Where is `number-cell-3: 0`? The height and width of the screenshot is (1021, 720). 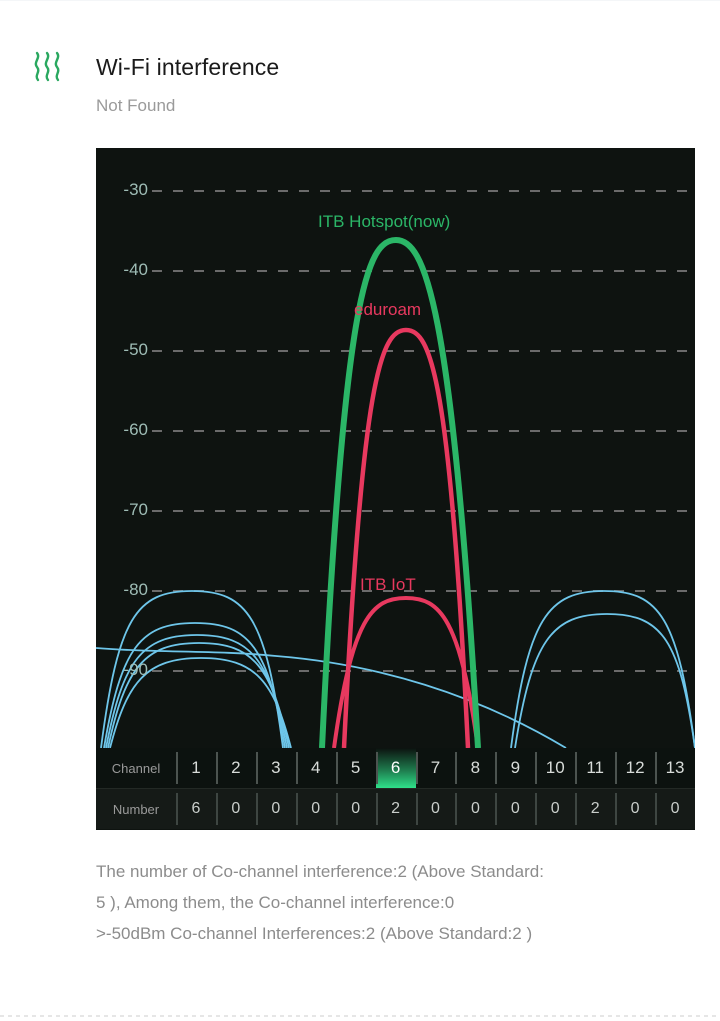
number-cell-3: 0 is located at coordinates (275, 809).